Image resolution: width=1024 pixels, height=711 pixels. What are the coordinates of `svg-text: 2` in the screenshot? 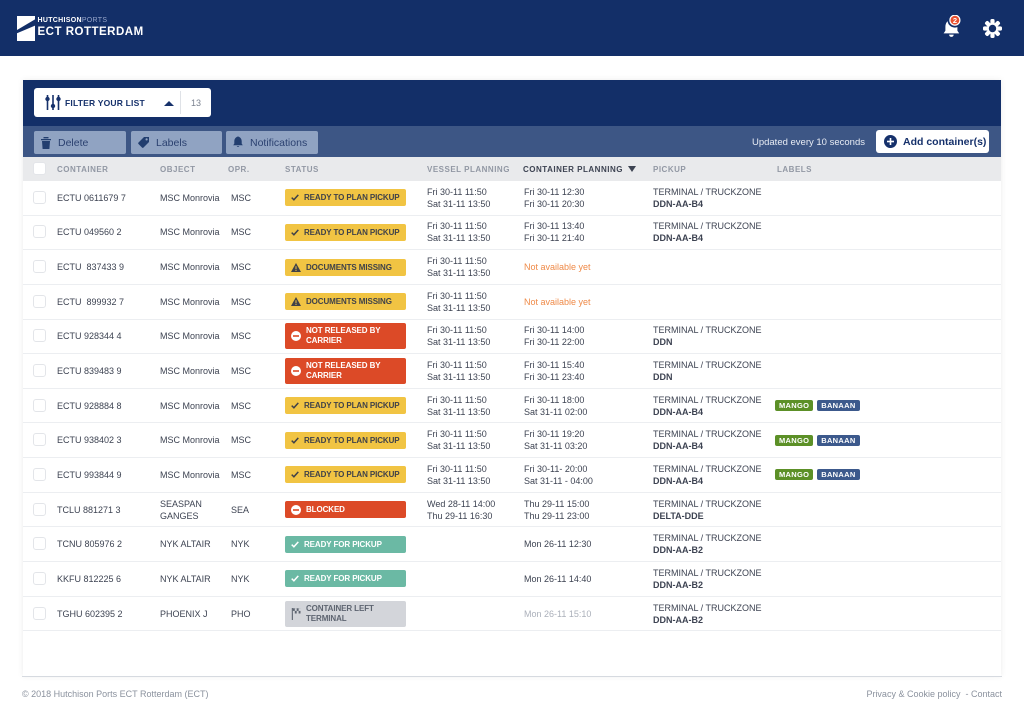 It's located at (955, 20).